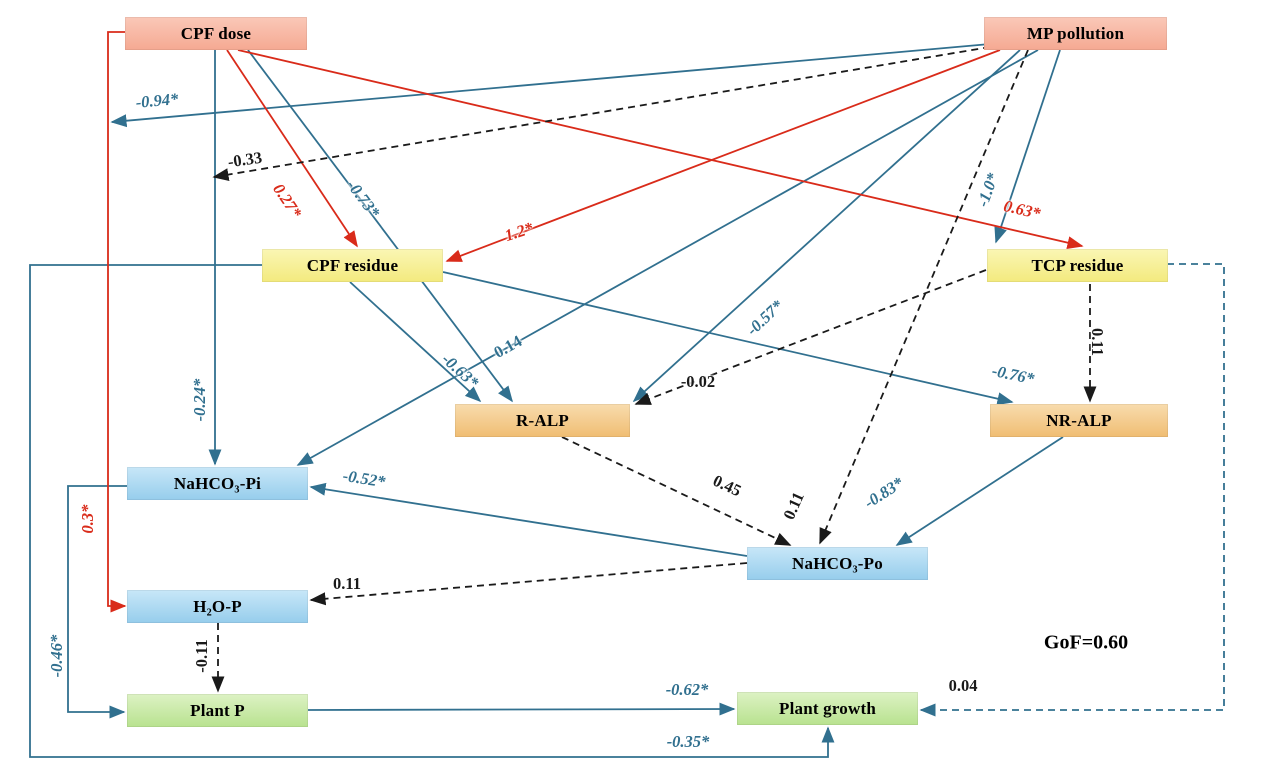 The height and width of the screenshot is (779, 1268). I want to click on edge-cpfres-ralp, so click(415, 342).